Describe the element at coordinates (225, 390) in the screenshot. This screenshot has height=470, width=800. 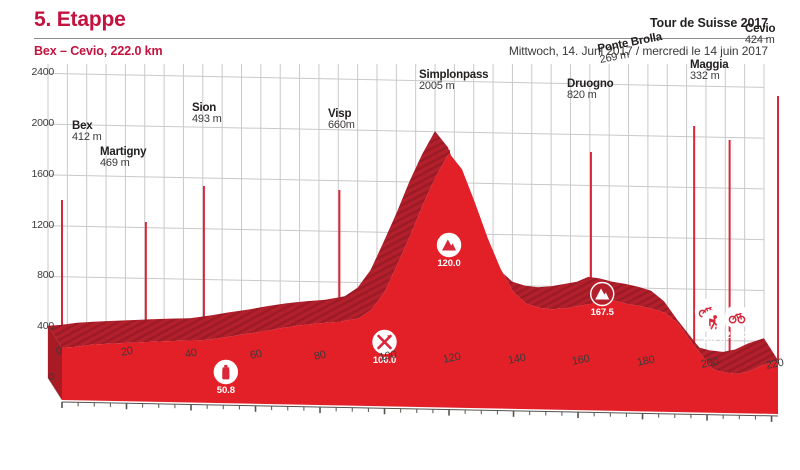
I see `marker-km-label: 50.8` at that location.